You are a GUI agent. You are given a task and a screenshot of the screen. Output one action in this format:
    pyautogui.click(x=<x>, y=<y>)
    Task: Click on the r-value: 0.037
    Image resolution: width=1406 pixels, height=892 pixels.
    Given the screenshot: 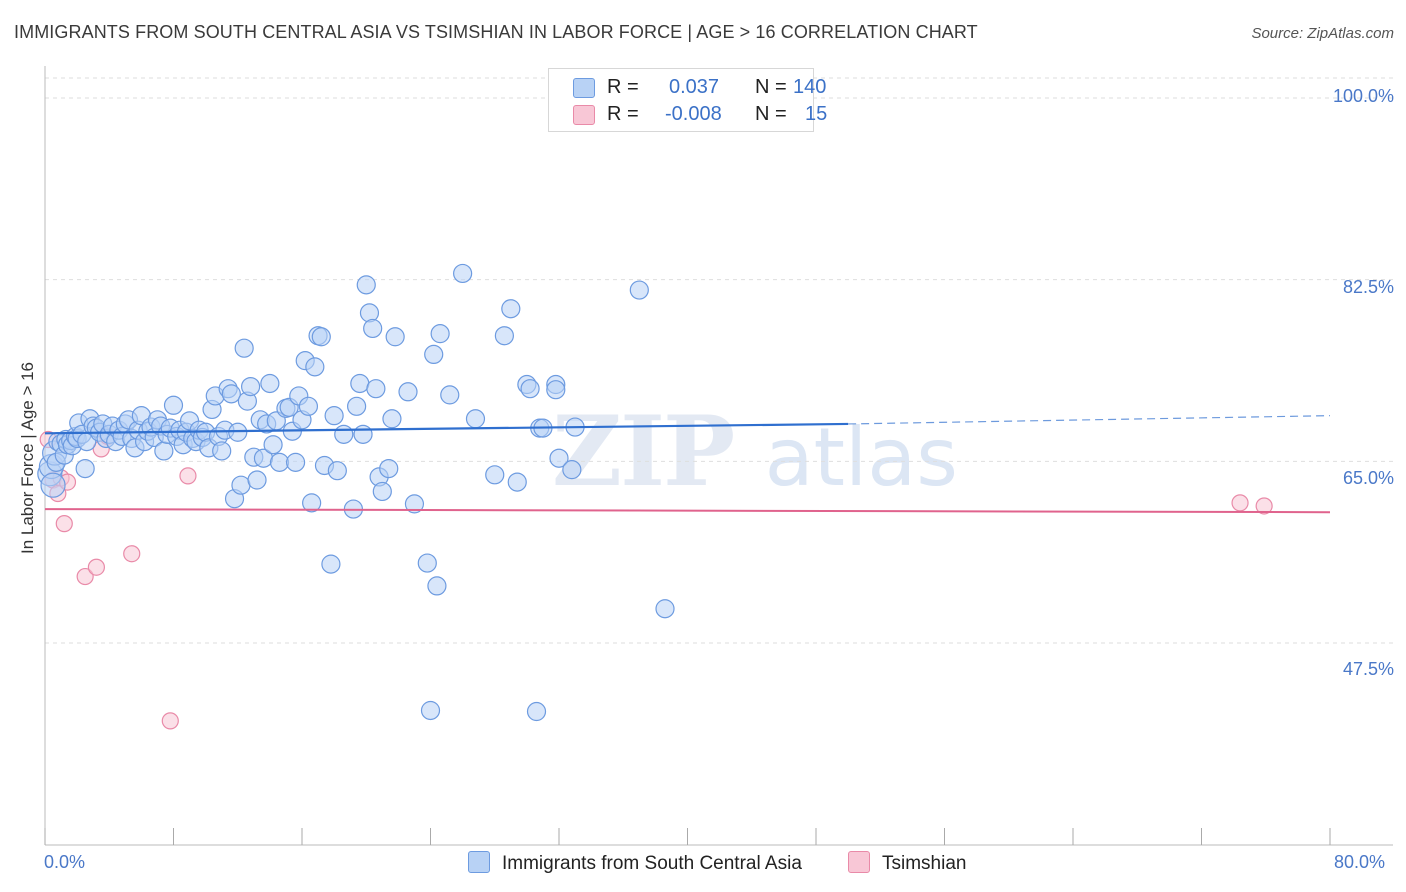 What is the action you would take?
    pyautogui.click(x=694, y=87)
    